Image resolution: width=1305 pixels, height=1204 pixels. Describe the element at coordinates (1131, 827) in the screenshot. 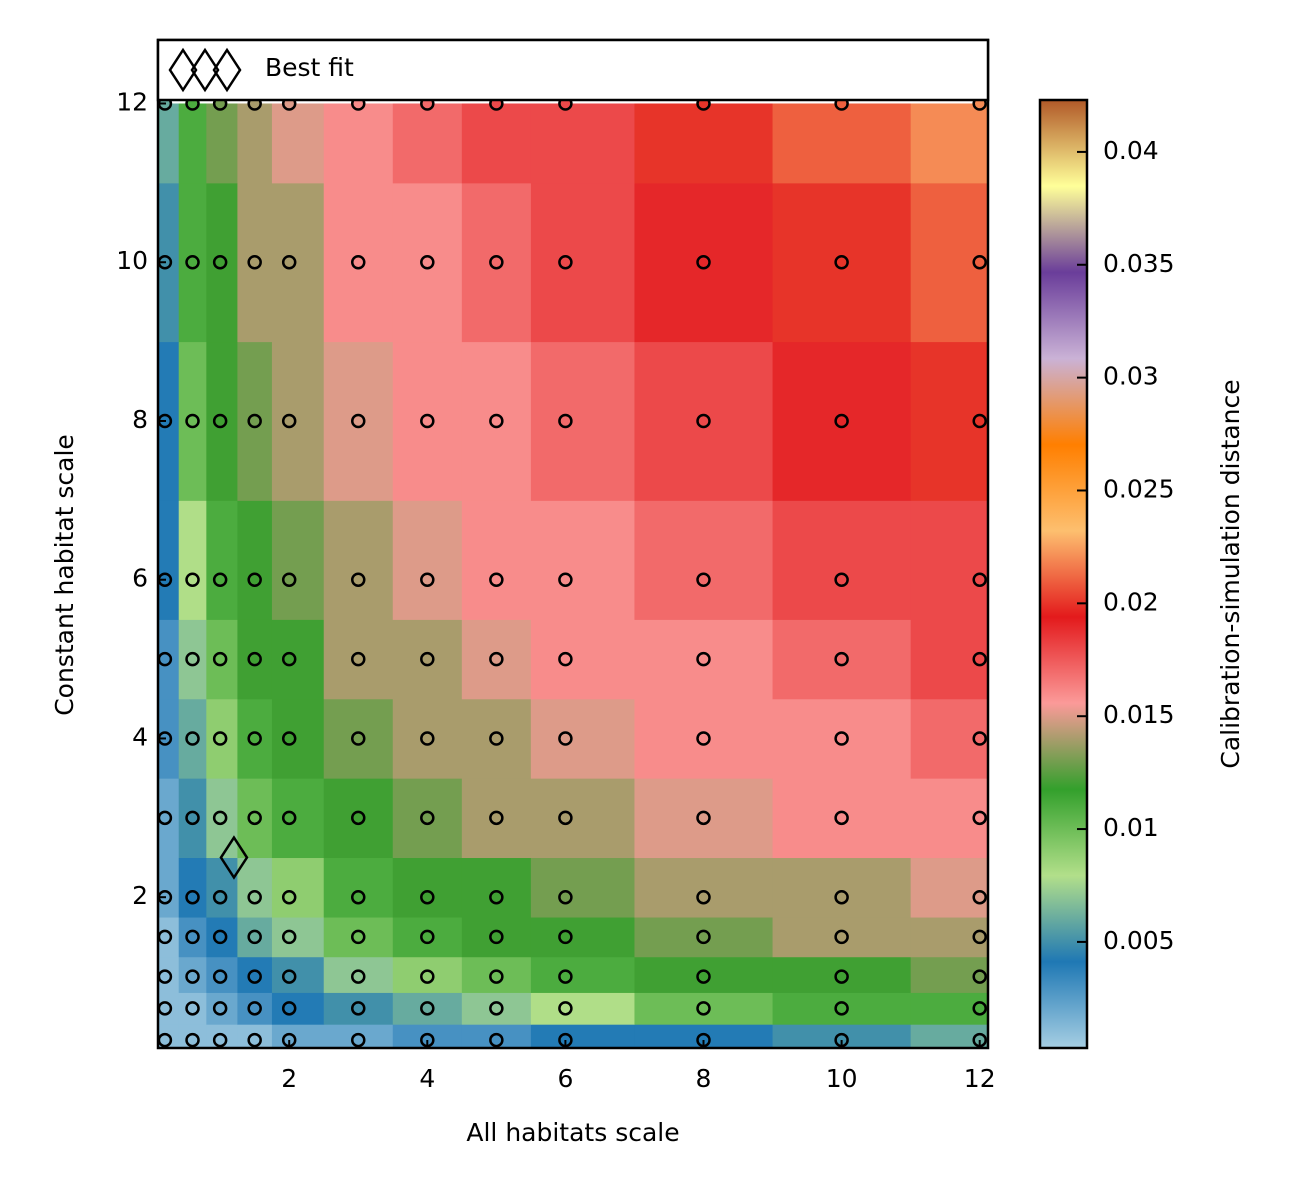

I see `colorbar-tick-label: 0.01` at that location.